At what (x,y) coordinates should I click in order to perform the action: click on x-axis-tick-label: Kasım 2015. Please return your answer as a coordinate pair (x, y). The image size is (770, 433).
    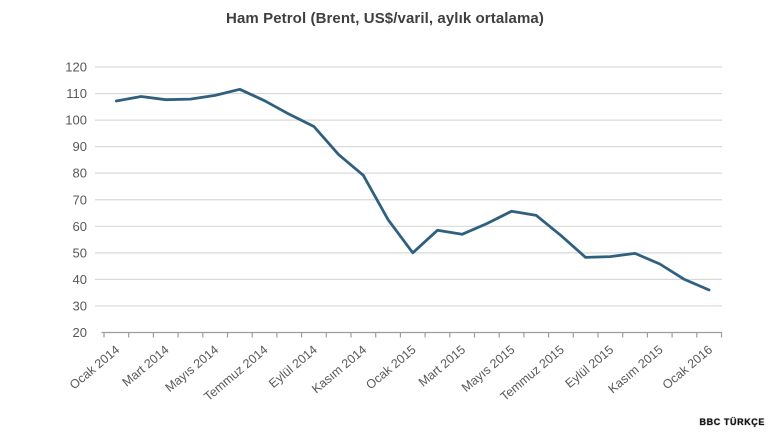
    Looking at the image, I should click on (636, 370).